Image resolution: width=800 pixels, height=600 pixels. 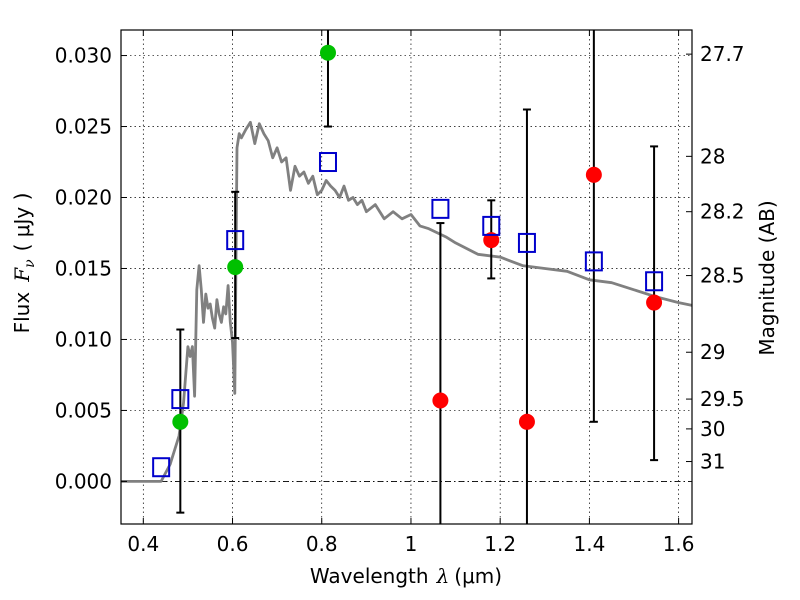 I want to click on y-tick-label: 0.025, so click(x=83, y=127).